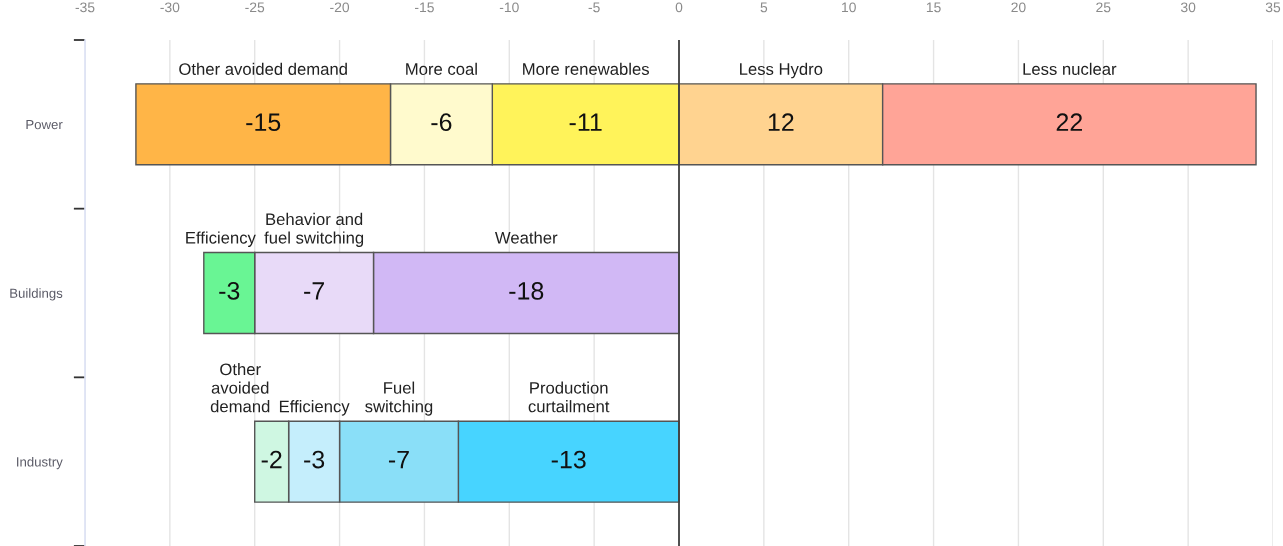  I want to click on x-tick-label: 35, so click(1273, 7).